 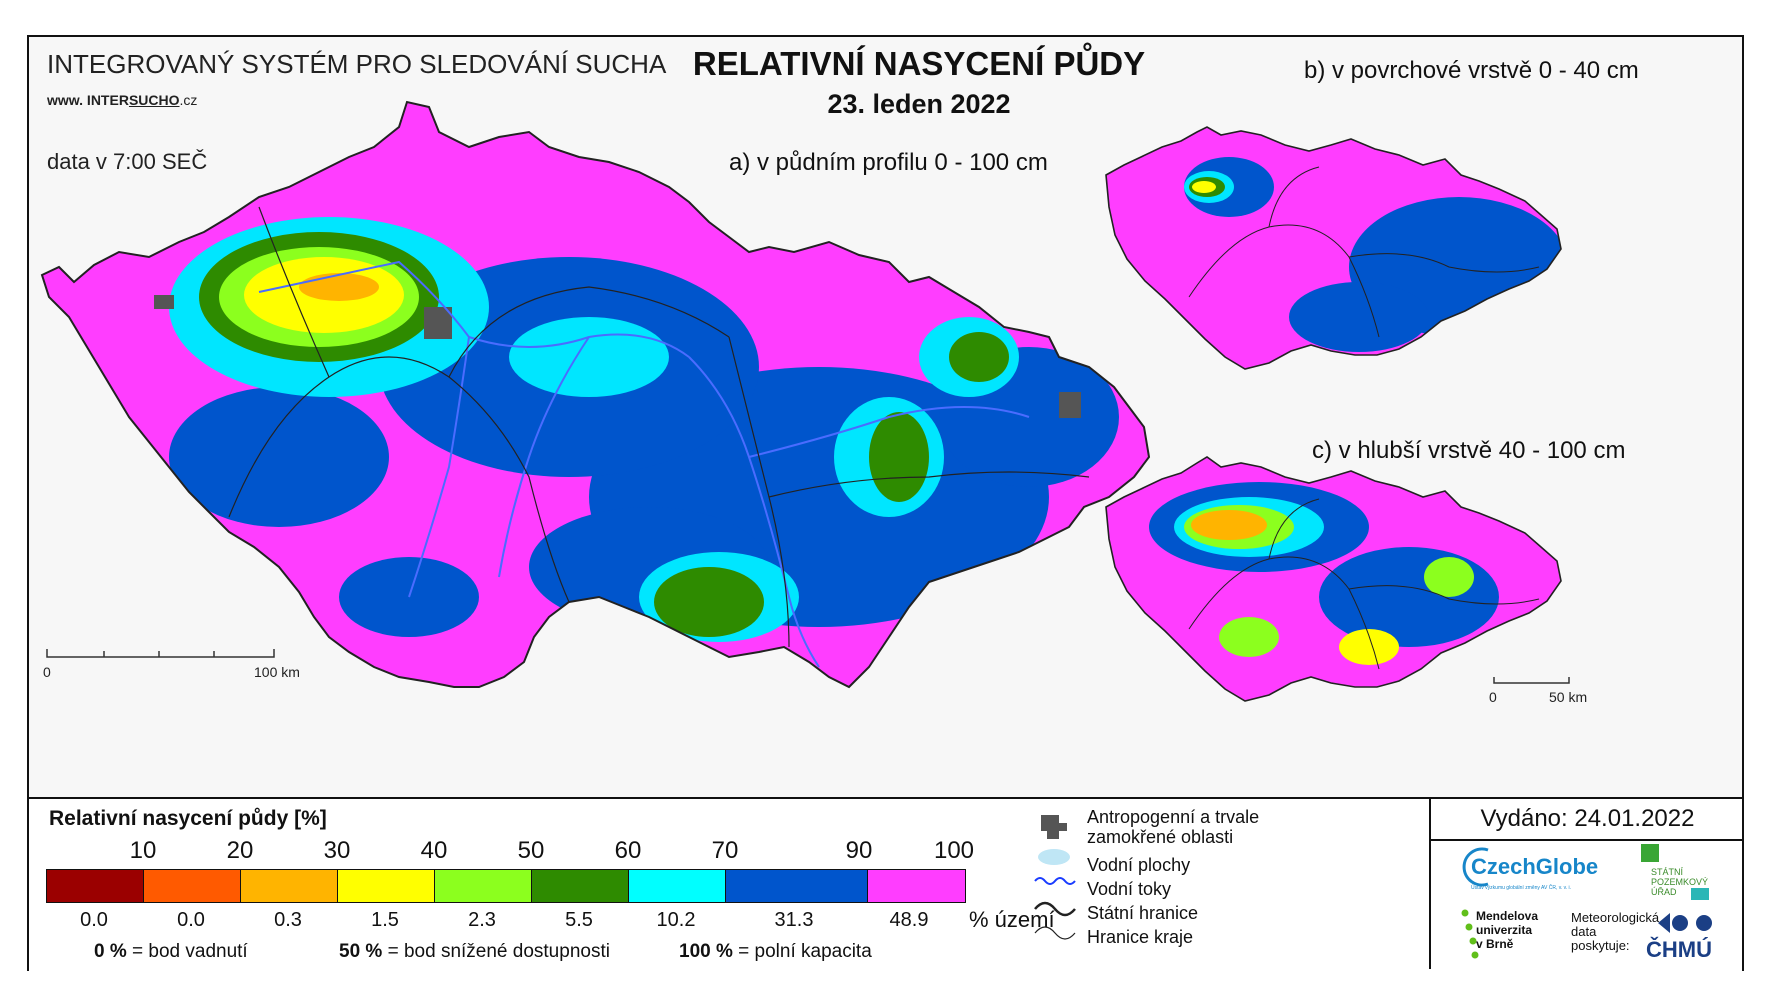 What do you see at coordinates (919, 104) in the screenshot?
I see `map-date: 23. leden 2022` at bounding box center [919, 104].